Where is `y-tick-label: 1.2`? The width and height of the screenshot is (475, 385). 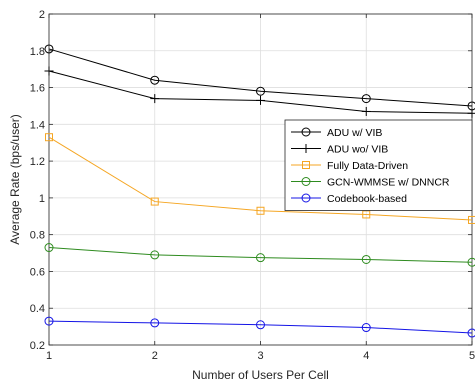 y-tick-label: 1.2 is located at coordinates (37, 162).